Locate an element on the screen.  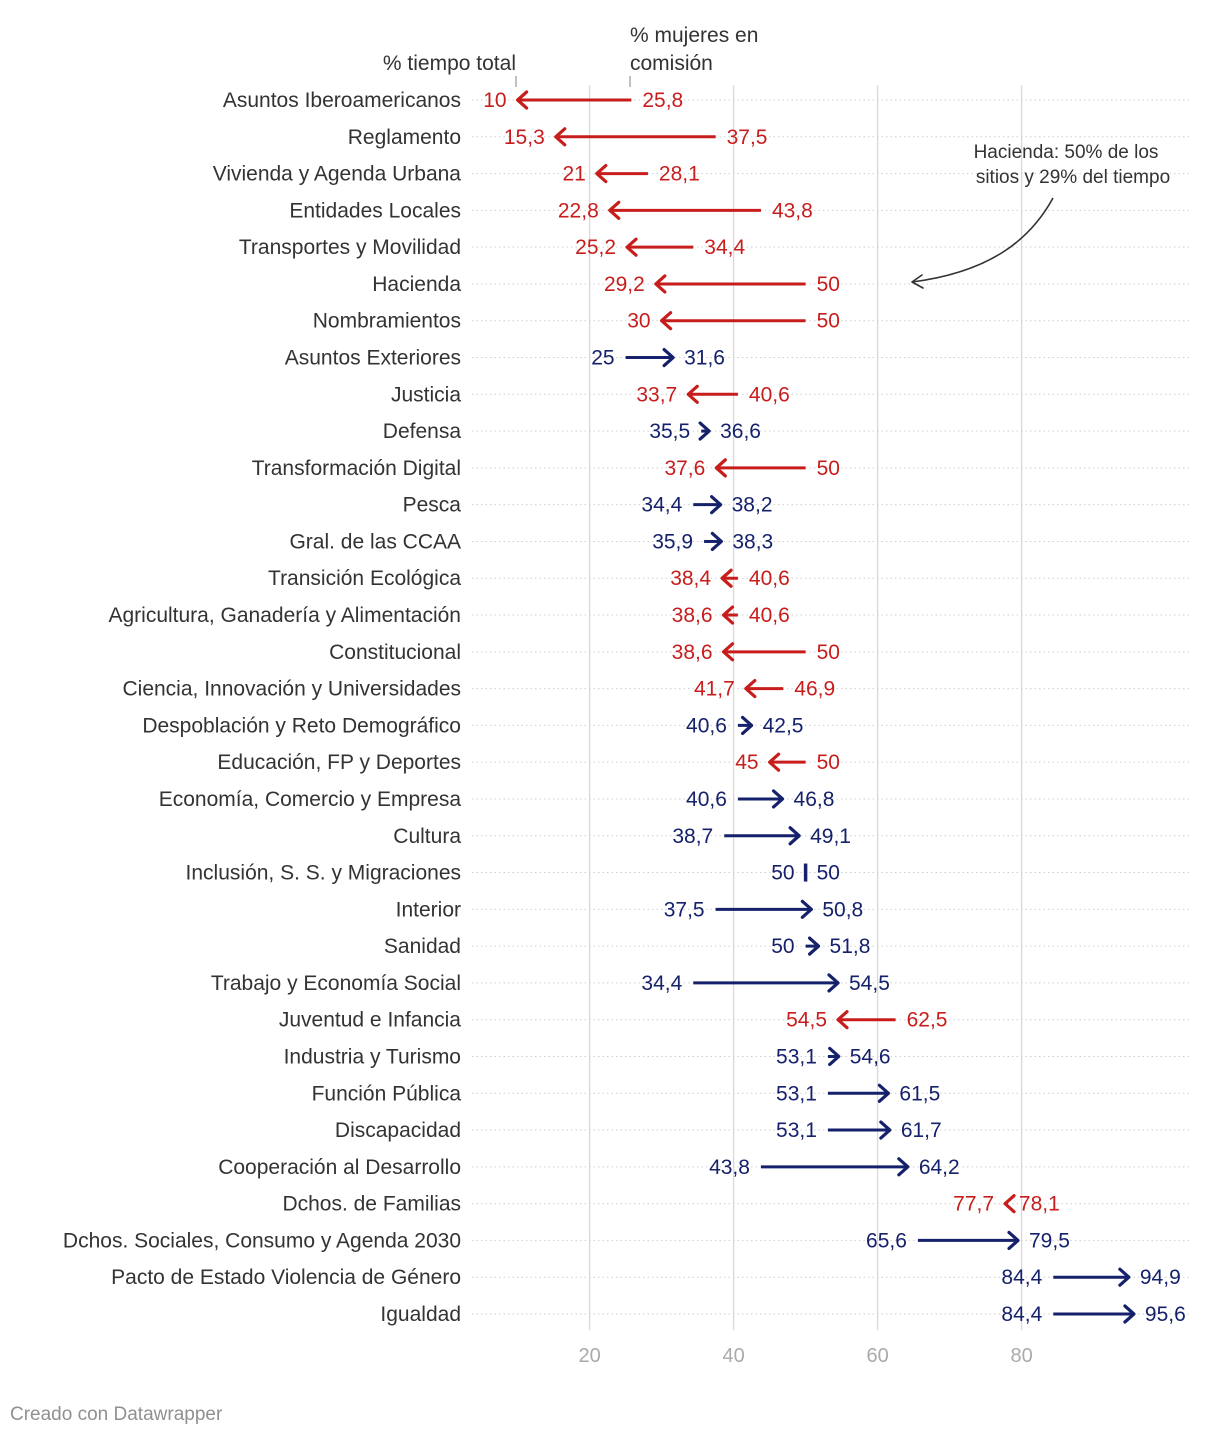
x-tick-label-20: 20 is located at coordinates (589, 1356).